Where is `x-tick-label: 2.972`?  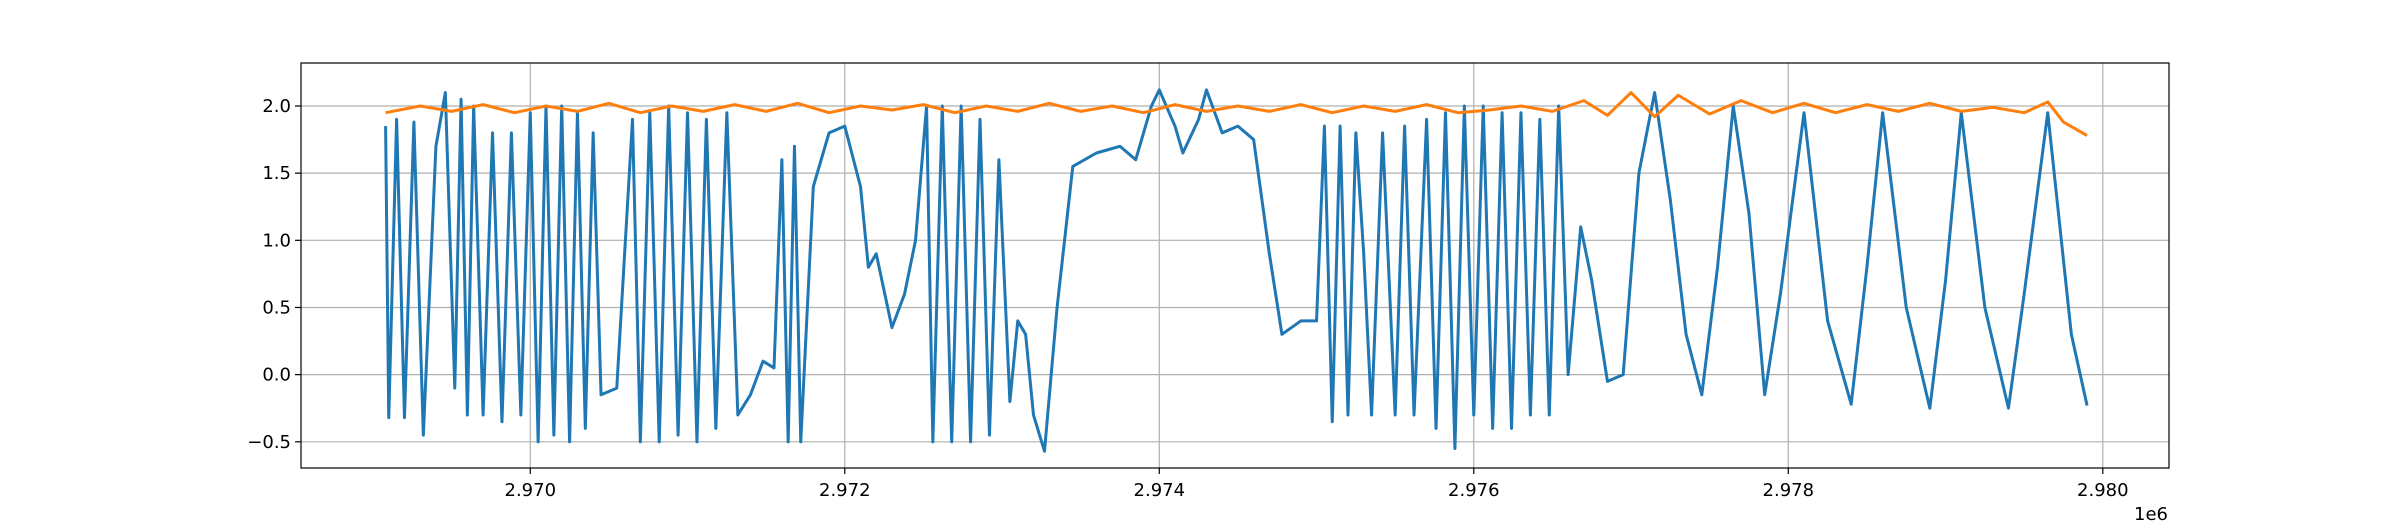
x-tick-label: 2.972 is located at coordinates (845, 490).